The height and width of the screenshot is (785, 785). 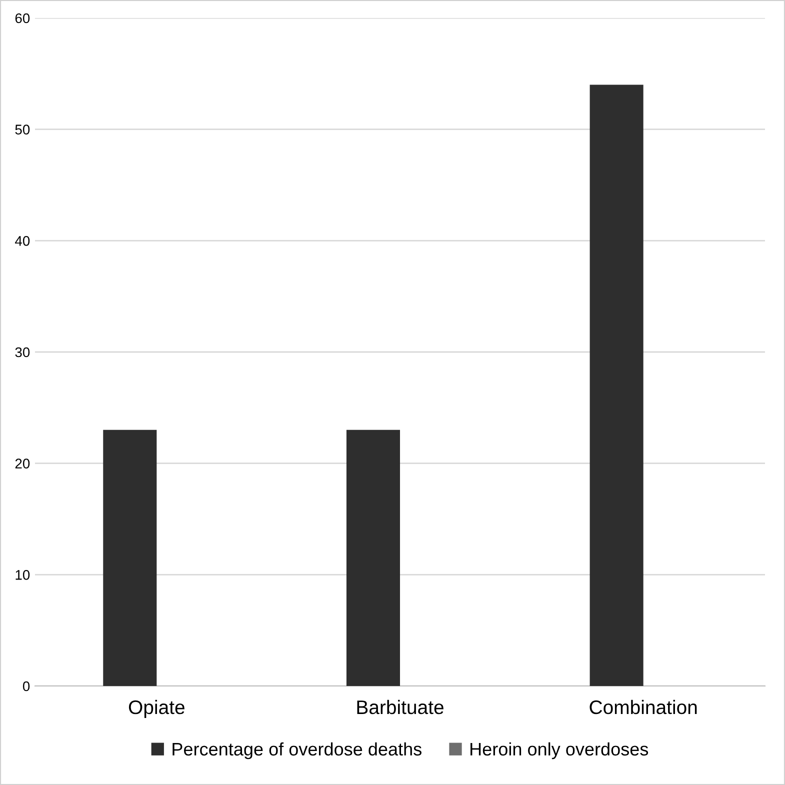 What do you see at coordinates (22, 129) in the screenshot?
I see `y-tick-label: 50` at bounding box center [22, 129].